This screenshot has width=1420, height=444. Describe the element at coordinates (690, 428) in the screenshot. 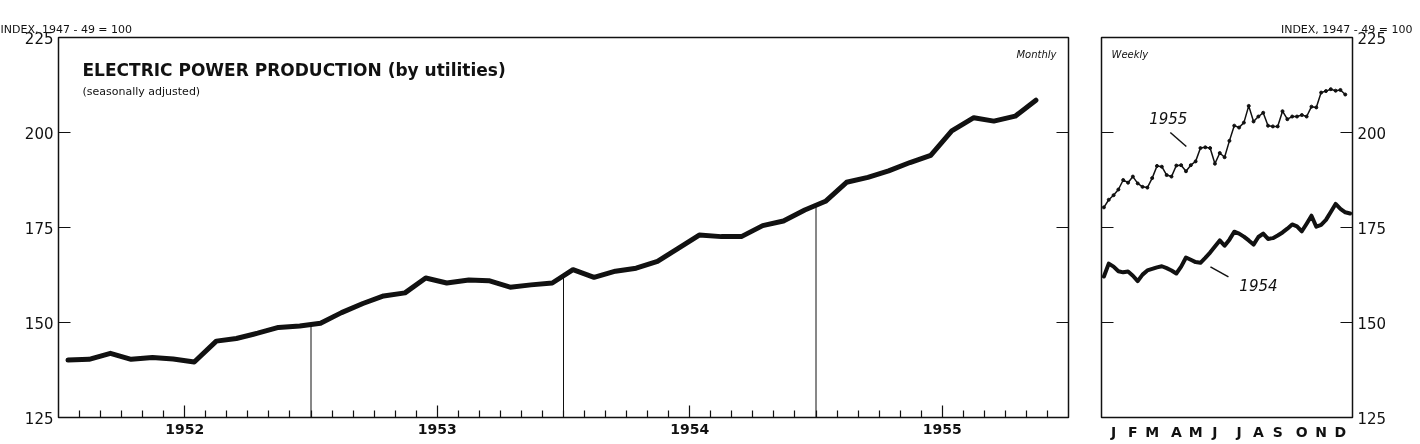

I see `x-tick-label: 1954` at that location.